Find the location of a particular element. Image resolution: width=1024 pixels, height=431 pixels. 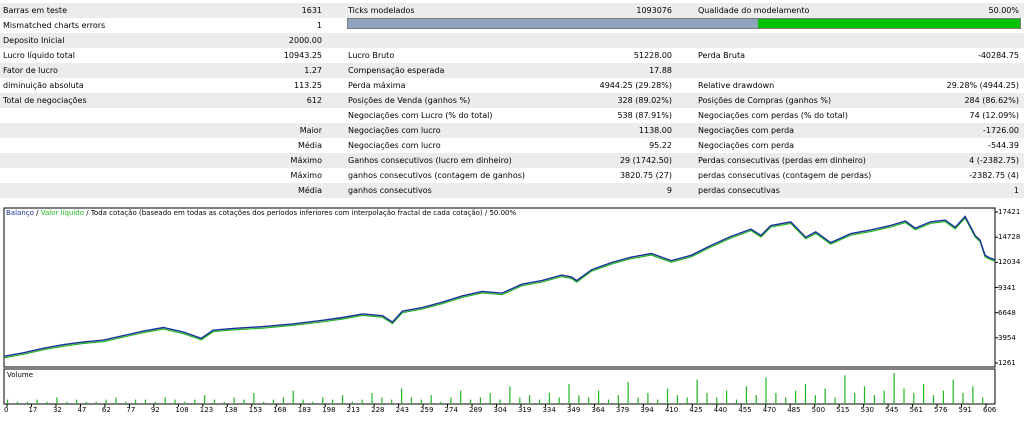

x-tick-label: 123 is located at coordinates (206, 410).